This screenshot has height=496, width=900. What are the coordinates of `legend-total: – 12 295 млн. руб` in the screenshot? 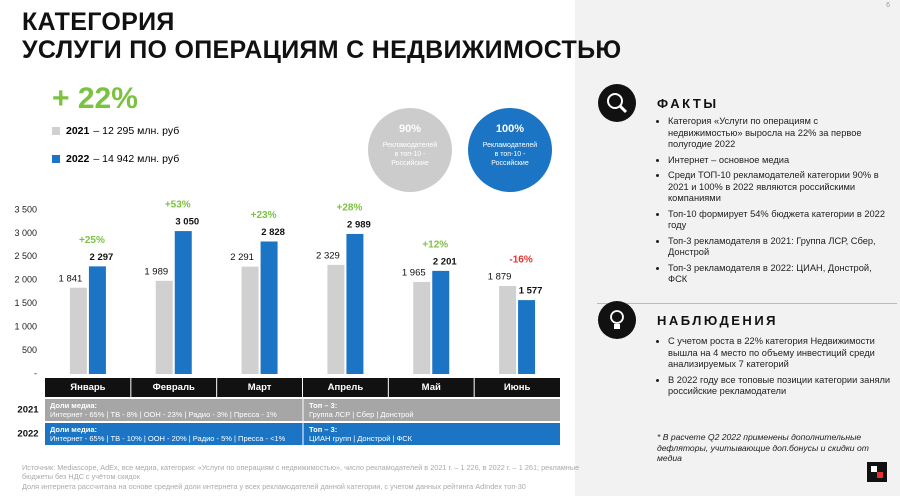 It's located at (136, 131).